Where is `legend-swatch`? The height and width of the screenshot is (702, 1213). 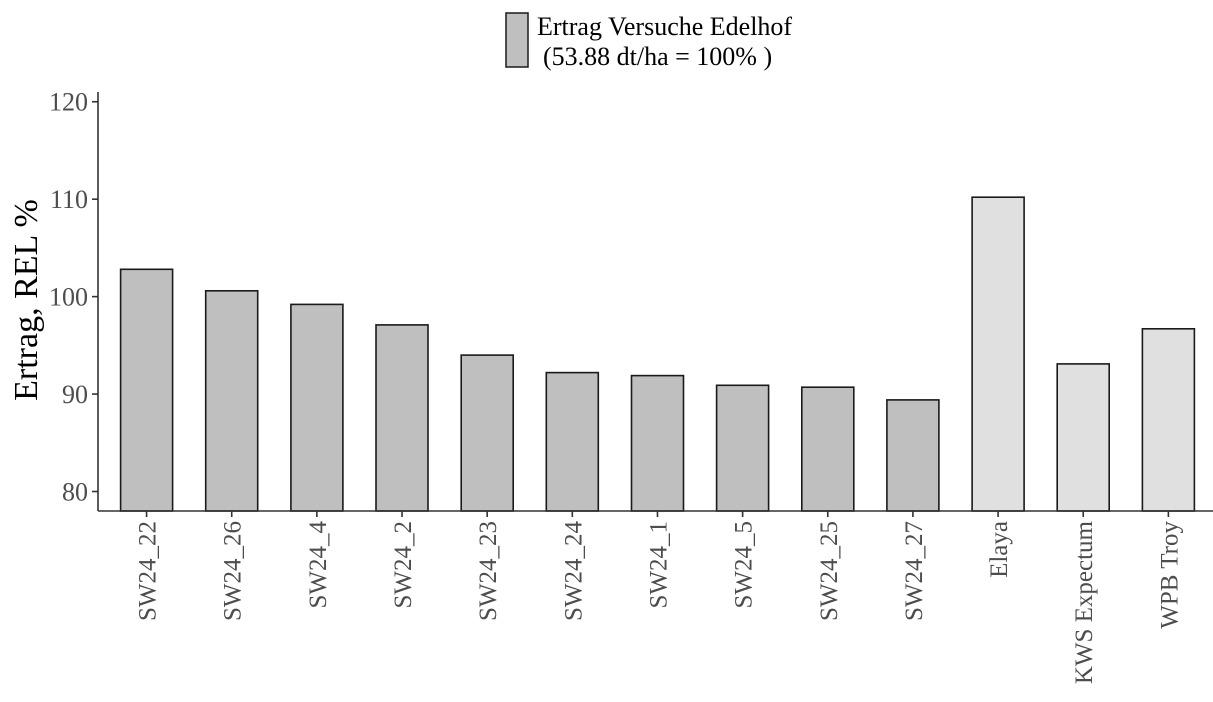 legend-swatch is located at coordinates (517, 40).